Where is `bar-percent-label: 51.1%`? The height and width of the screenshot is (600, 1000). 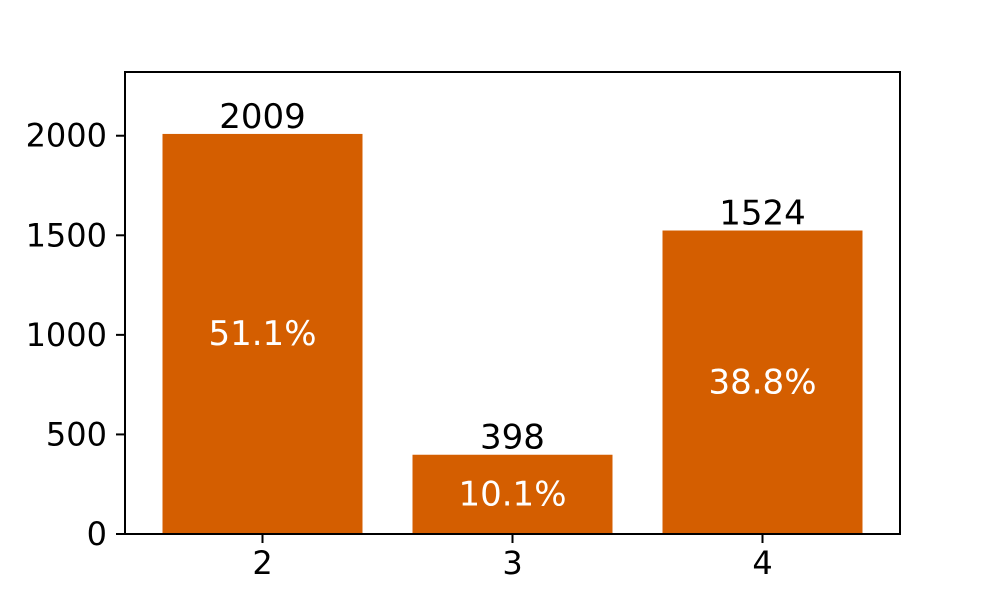 bar-percent-label: 51.1% is located at coordinates (262, 334).